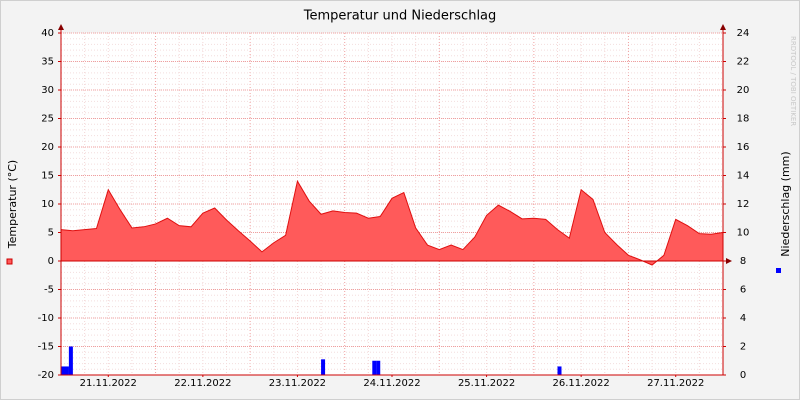 This screenshot has width=800, height=400. What do you see at coordinates (743, 119) in the screenshot?
I see `y2-tick-label: 18` at bounding box center [743, 119].